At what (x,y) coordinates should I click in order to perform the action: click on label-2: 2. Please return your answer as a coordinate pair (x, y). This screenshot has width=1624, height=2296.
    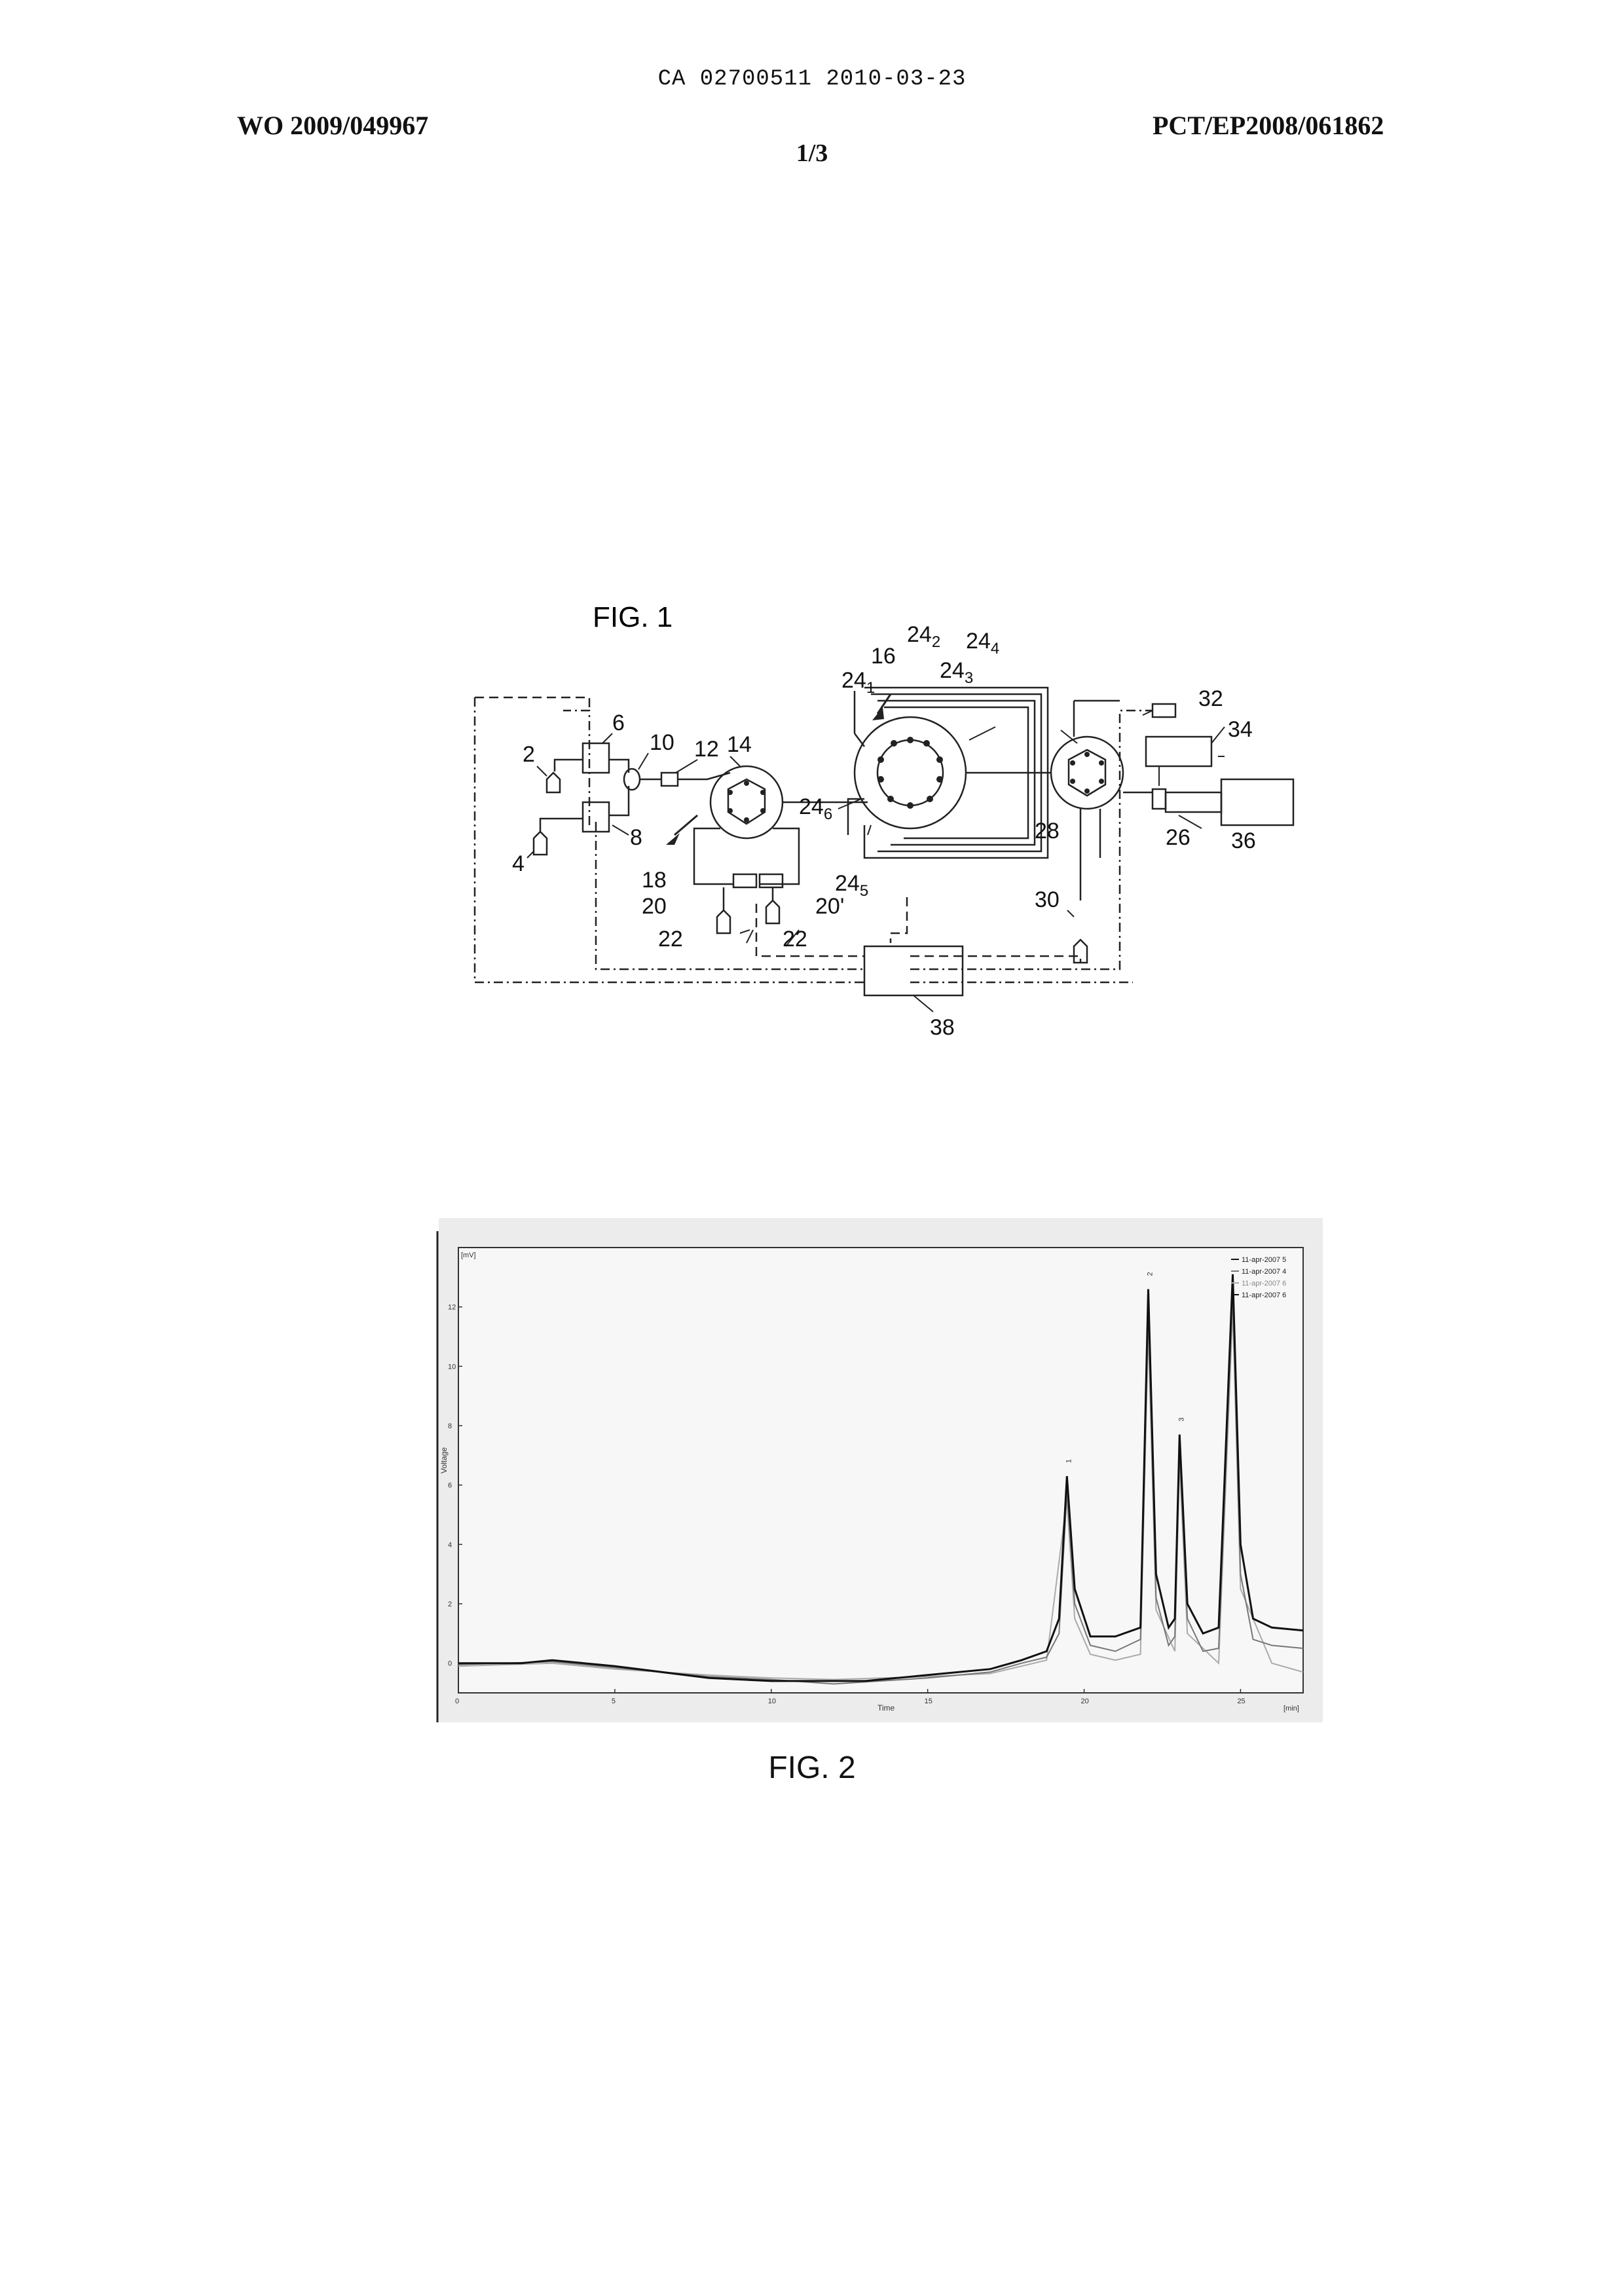
    Looking at the image, I should click on (529, 754).